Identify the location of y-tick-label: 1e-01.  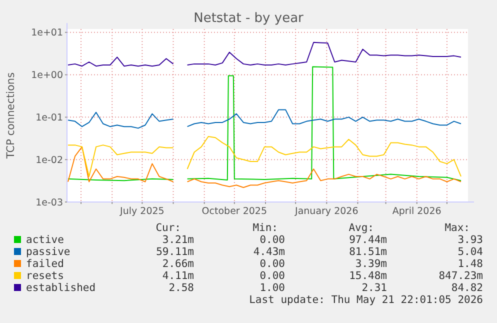
(49, 118).